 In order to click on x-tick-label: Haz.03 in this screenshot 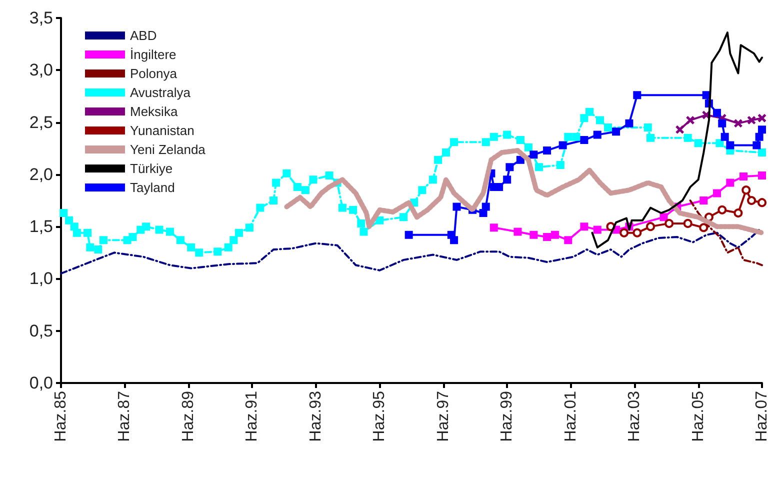, I will do `click(635, 416)`.